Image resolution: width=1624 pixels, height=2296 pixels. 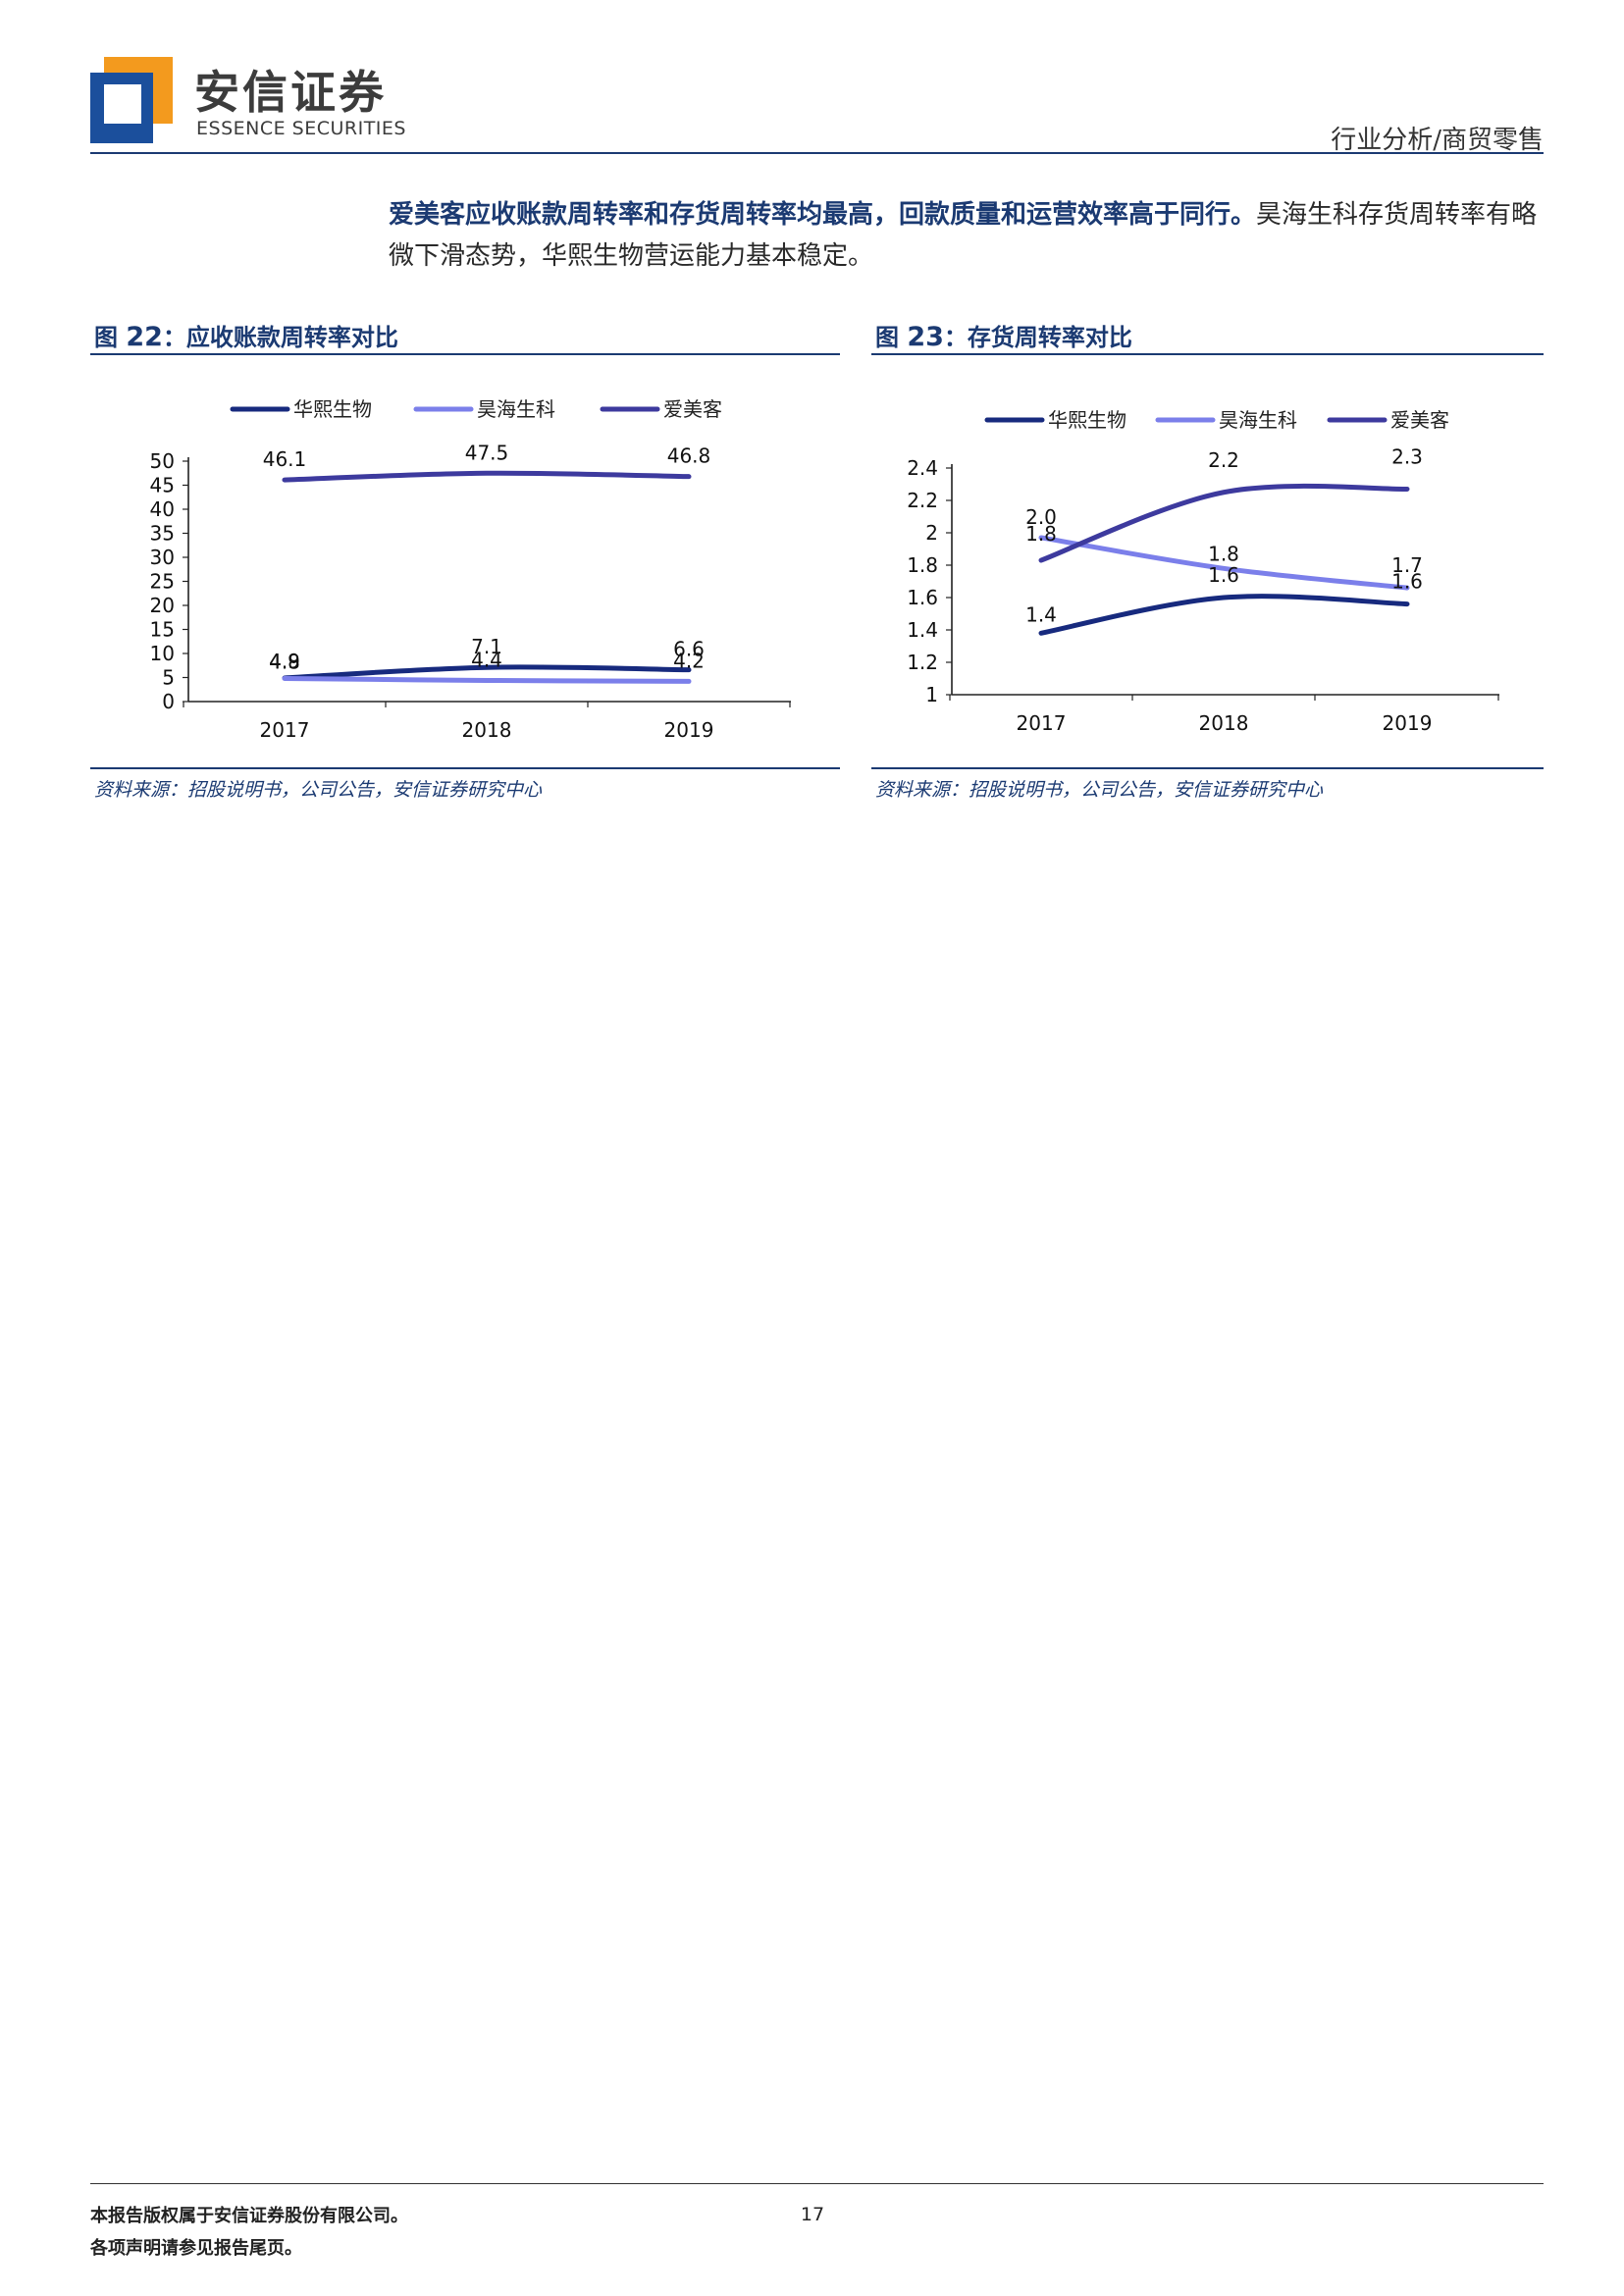 I want to click on y-tick-label: 2.4, so click(x=922, y=468).